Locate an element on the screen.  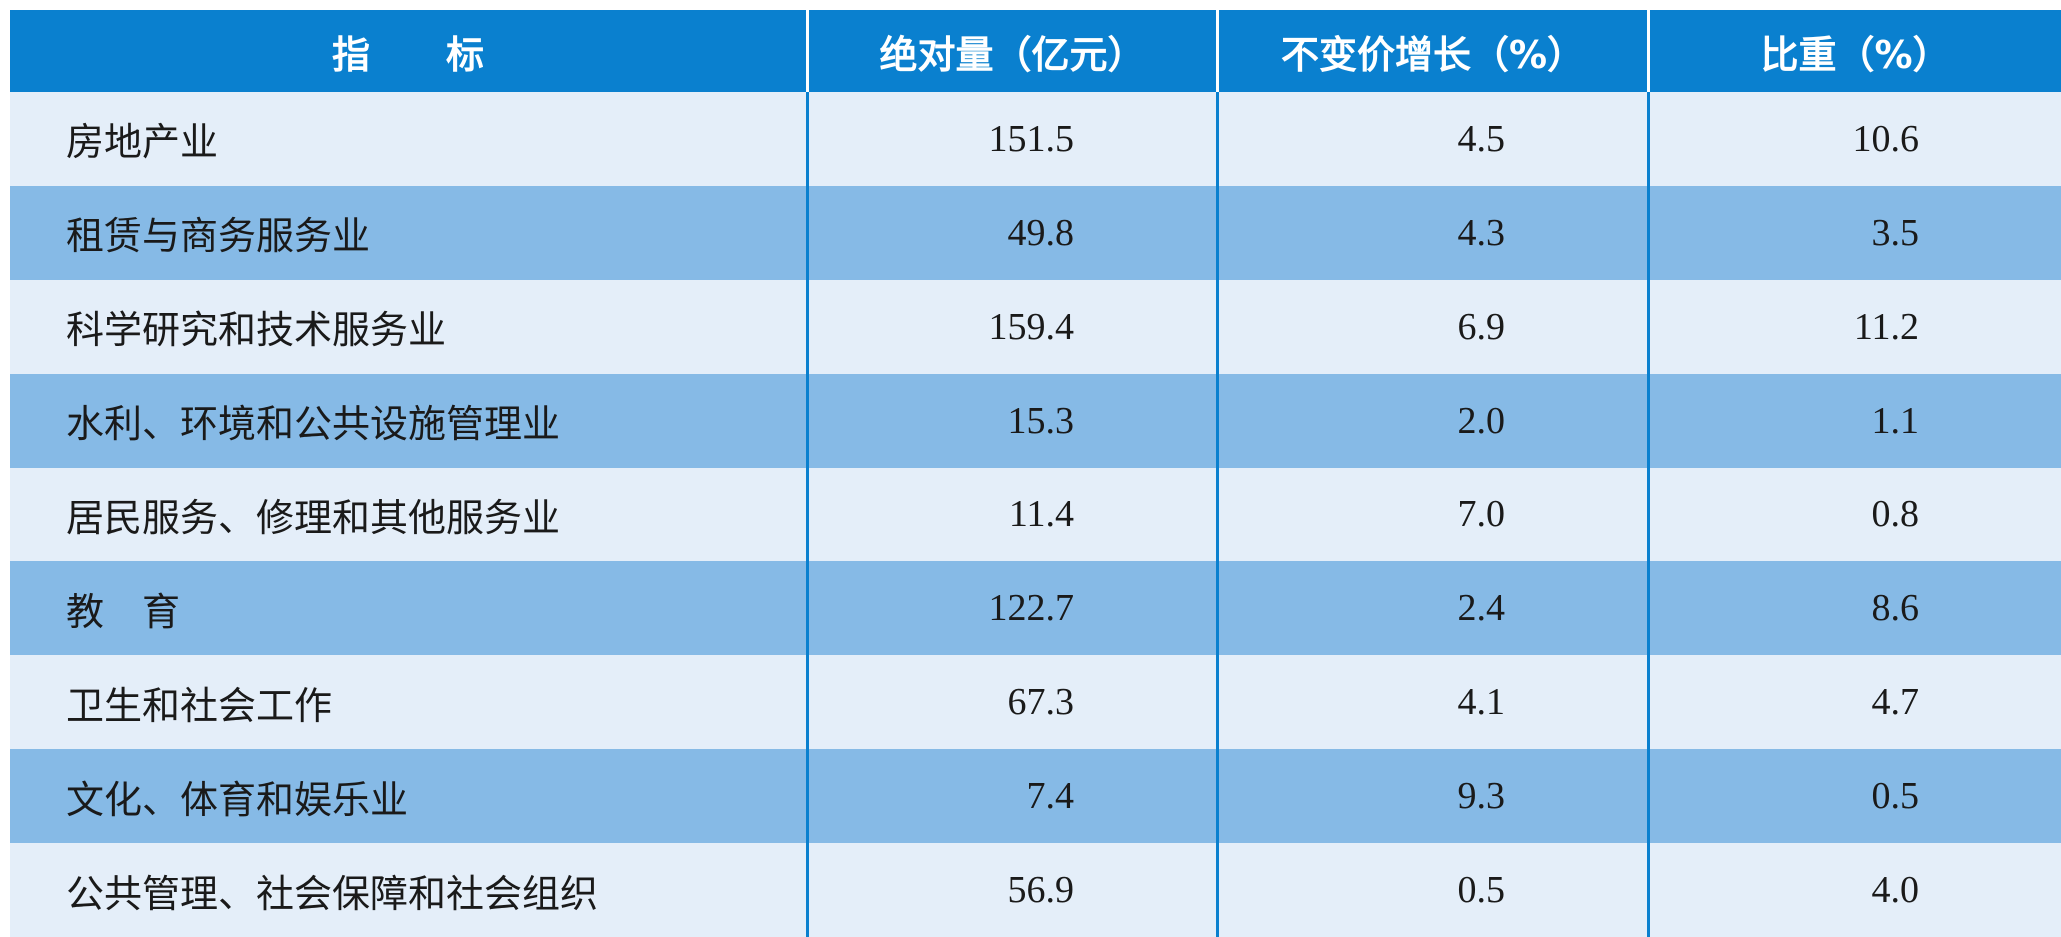
label-cell: 科学研究和技术服务业 is located at coordinates (408, 326).